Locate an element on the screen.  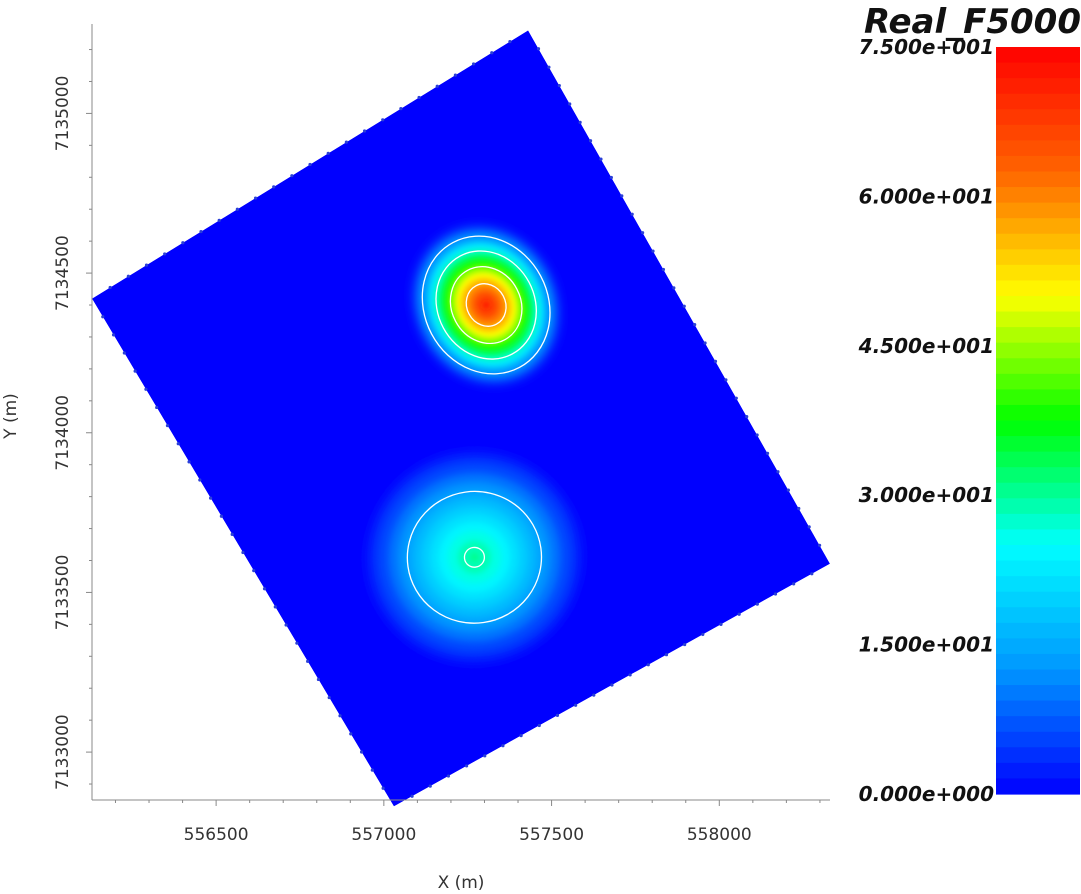
contour-line is located at coordinates (486, 305).